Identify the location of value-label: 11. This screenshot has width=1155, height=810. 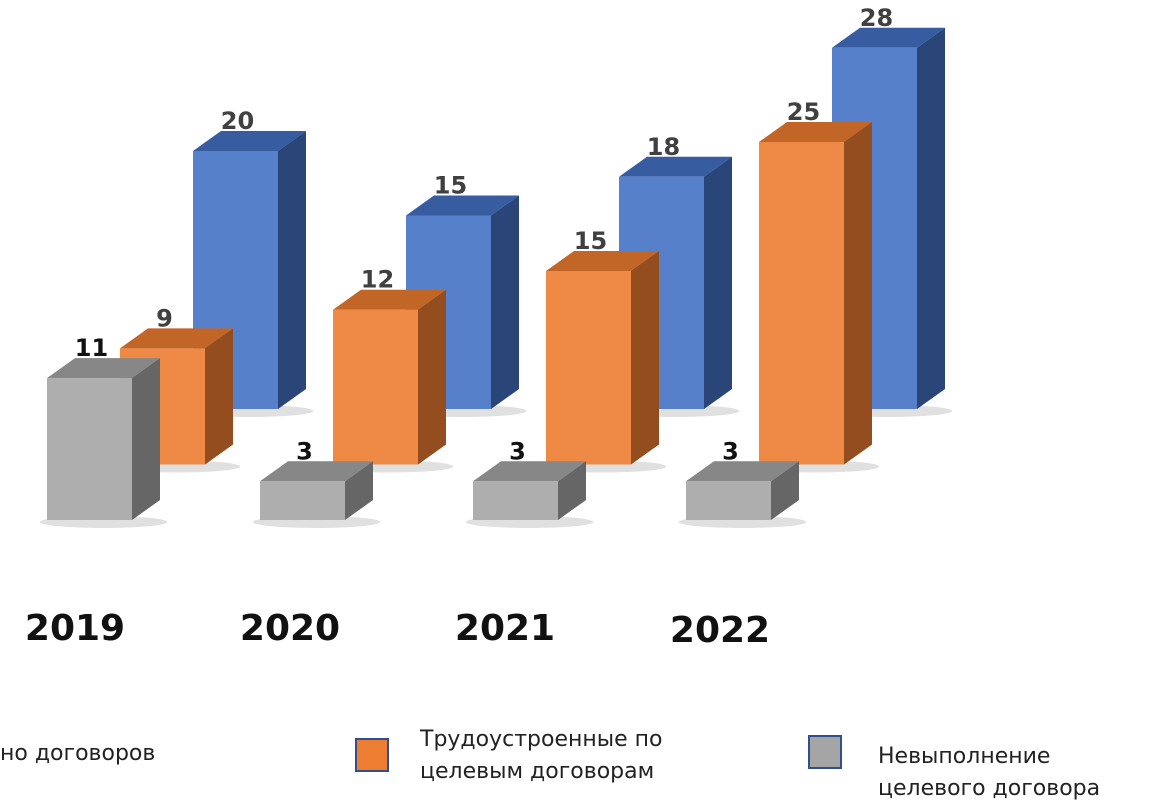
(91, 348).